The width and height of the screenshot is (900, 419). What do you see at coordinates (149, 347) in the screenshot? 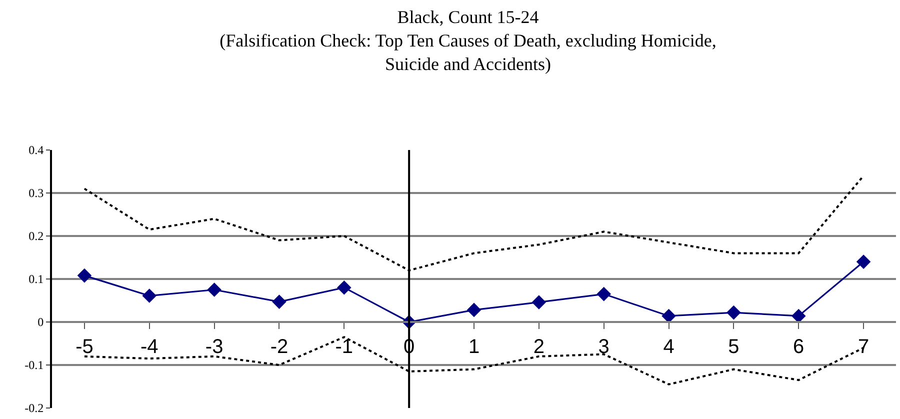
I see `x-tick-label: -4` at bounding box center [149, 347].